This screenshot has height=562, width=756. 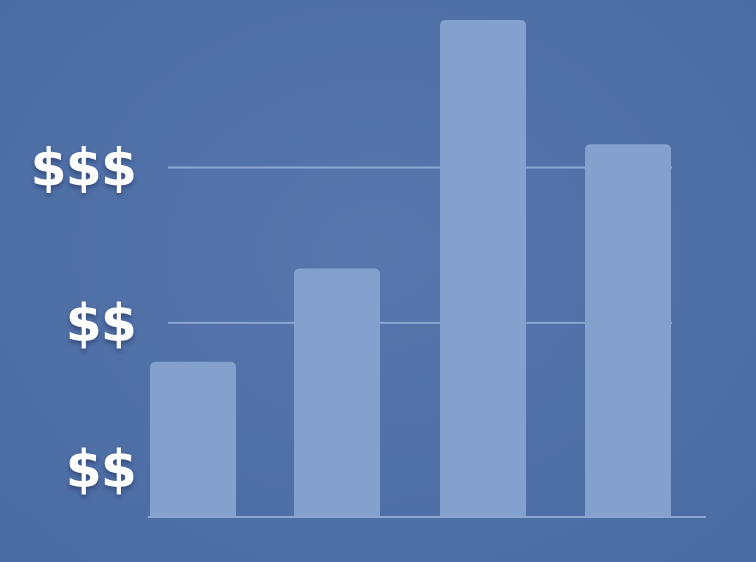 What do you see at coordinates (83, 169) in the screenshot?
I see `y-tick-label: $$$` at bounding box center [83, 169].